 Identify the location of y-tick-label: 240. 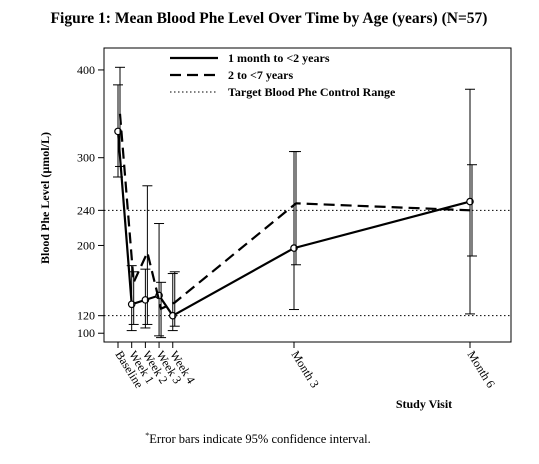
(86, 210).